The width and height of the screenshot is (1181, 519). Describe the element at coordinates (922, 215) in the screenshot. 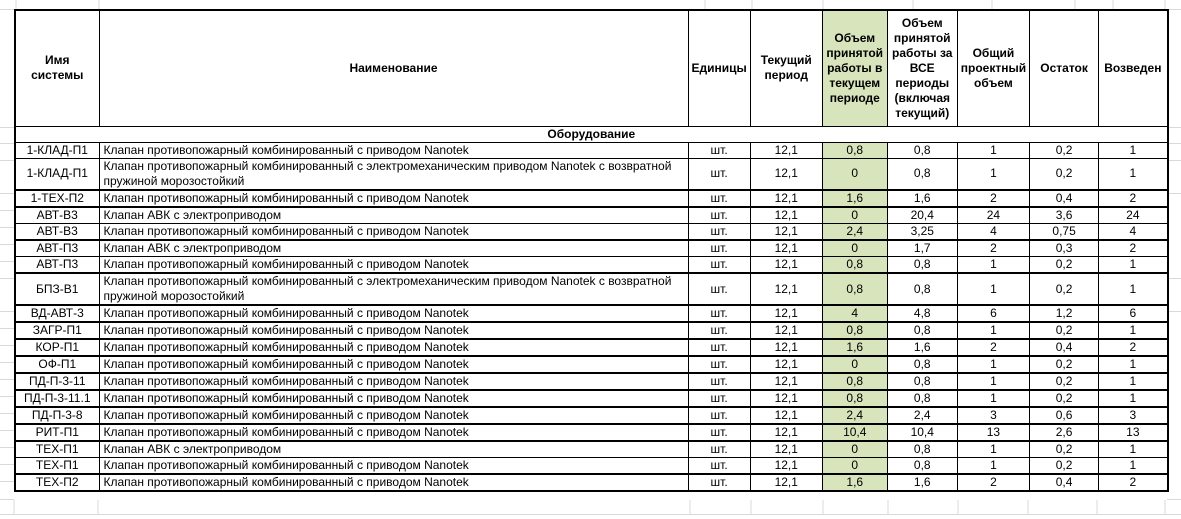

I see `cell-accepted-all: 20,4` at that location.